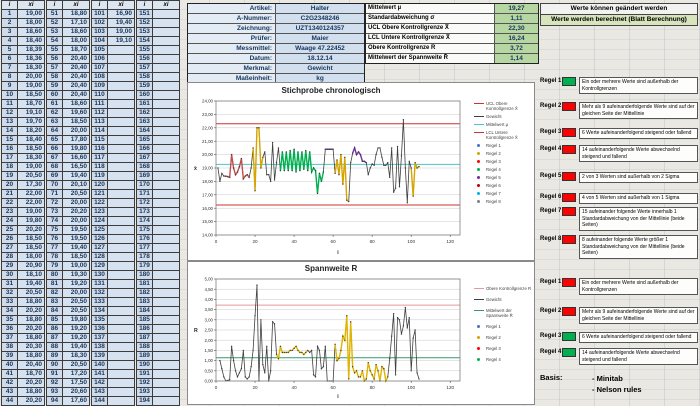  What do you see at coordinates (320, 68) in the screenshot?
I see `form-value: Gewicht` at bounding box center [320, 68].